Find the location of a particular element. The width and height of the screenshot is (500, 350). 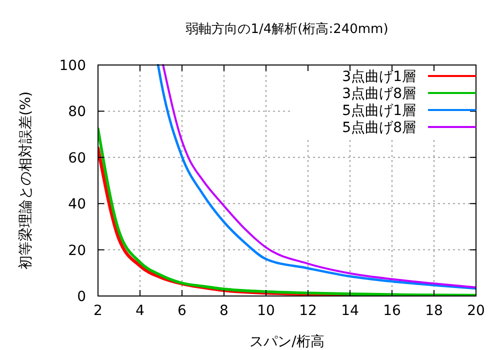

y-tick-label: 100 is located at coordinates (72, 66).